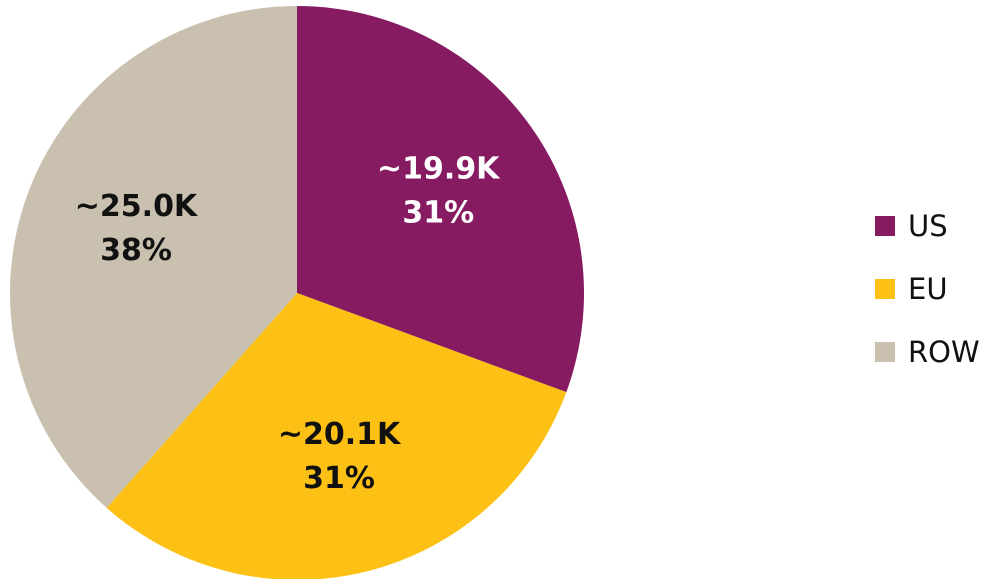  Describe the element at coordinates (885, 226) in the screenshot. I see `legend-swatch-us` at that location.